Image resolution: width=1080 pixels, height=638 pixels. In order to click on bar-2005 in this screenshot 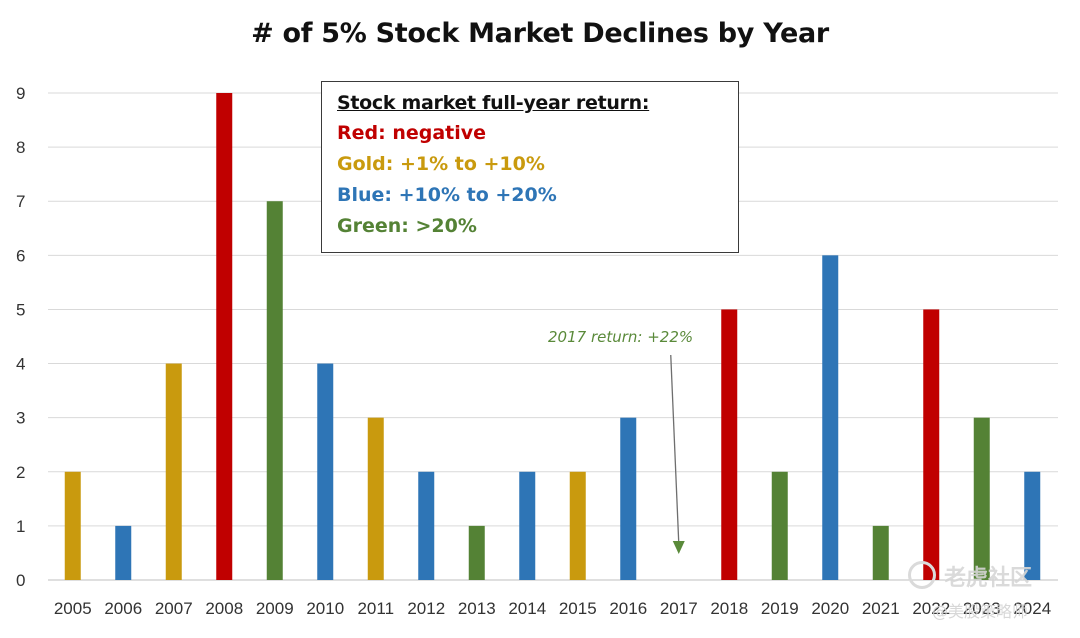, I will do `click(72, 525)`.